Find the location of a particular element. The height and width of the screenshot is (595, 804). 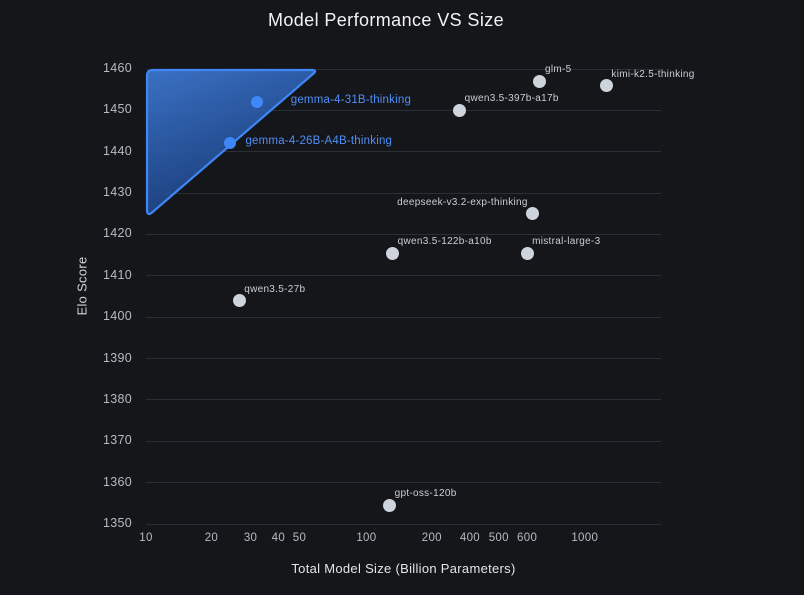

point-label-gpt-oss-120b: gpt-oss-120b is located at coordinates (425, 494).